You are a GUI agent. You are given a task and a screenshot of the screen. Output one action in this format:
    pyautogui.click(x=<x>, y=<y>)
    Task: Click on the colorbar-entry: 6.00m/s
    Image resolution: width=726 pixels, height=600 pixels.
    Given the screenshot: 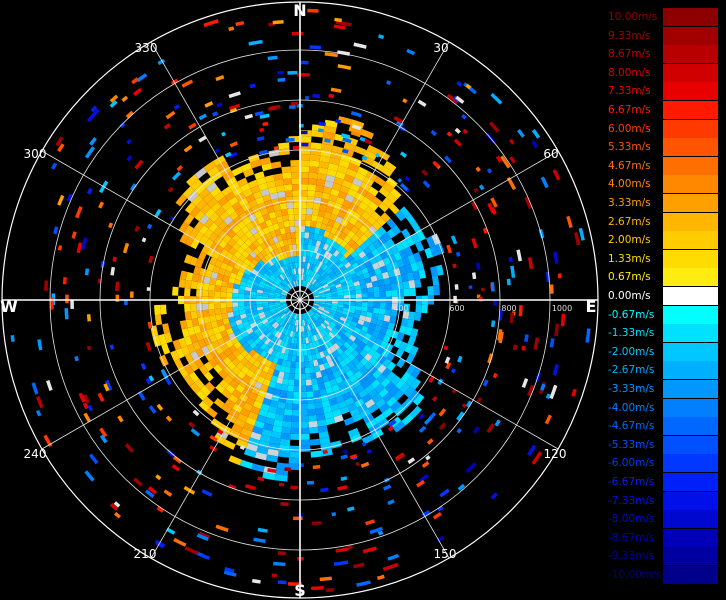 What is the action you would take?
    pyautogui.click(x=662, y=128)
    